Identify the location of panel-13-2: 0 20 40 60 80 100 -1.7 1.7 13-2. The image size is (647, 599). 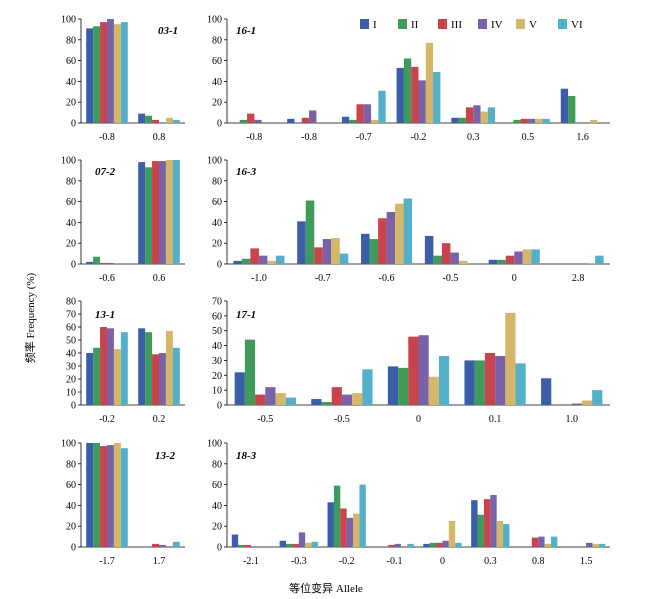
(123, 503).